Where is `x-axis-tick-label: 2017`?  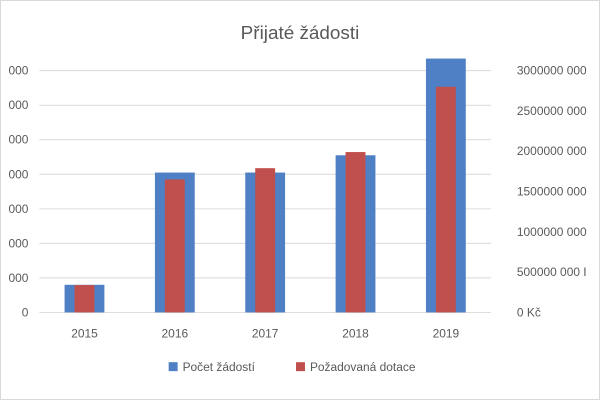
x-axis-tick-label: 2017 is located at coordinates (265, 333).